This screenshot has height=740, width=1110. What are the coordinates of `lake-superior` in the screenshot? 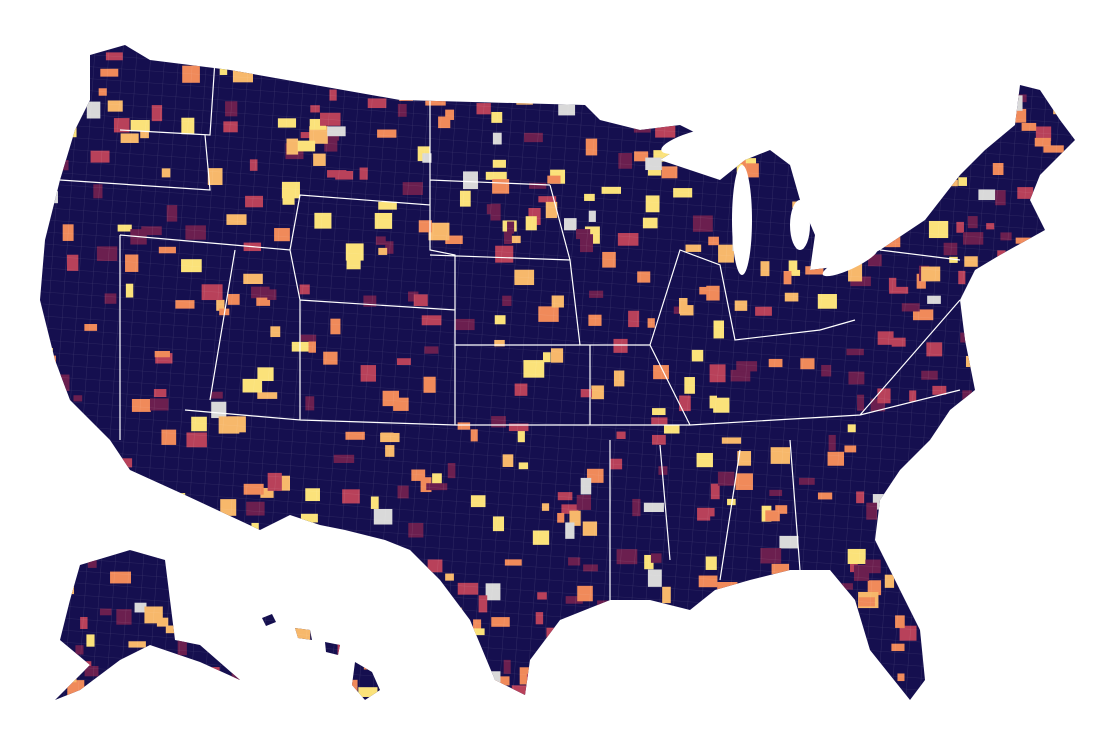 It's located at (700, 140).